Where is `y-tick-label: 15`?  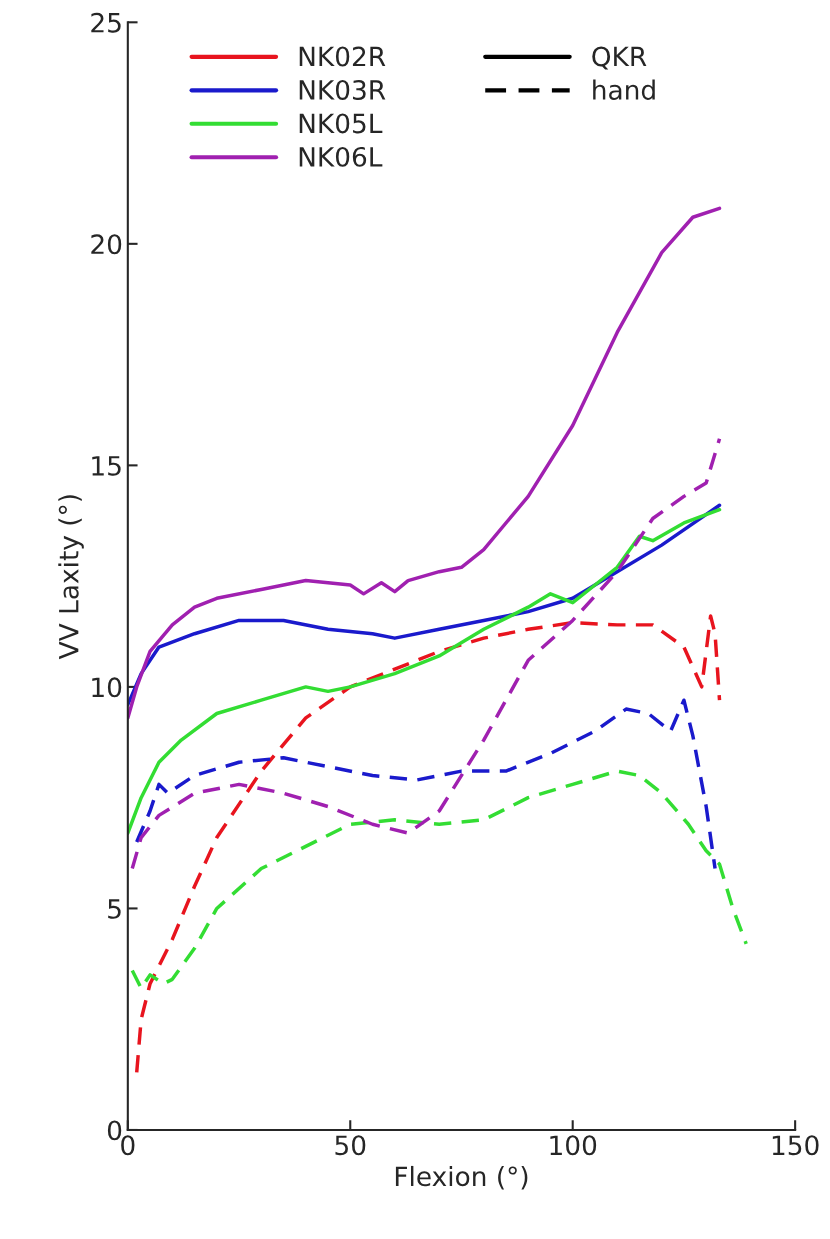
y-tick-label: 15 is located at coordinates (106, 466).